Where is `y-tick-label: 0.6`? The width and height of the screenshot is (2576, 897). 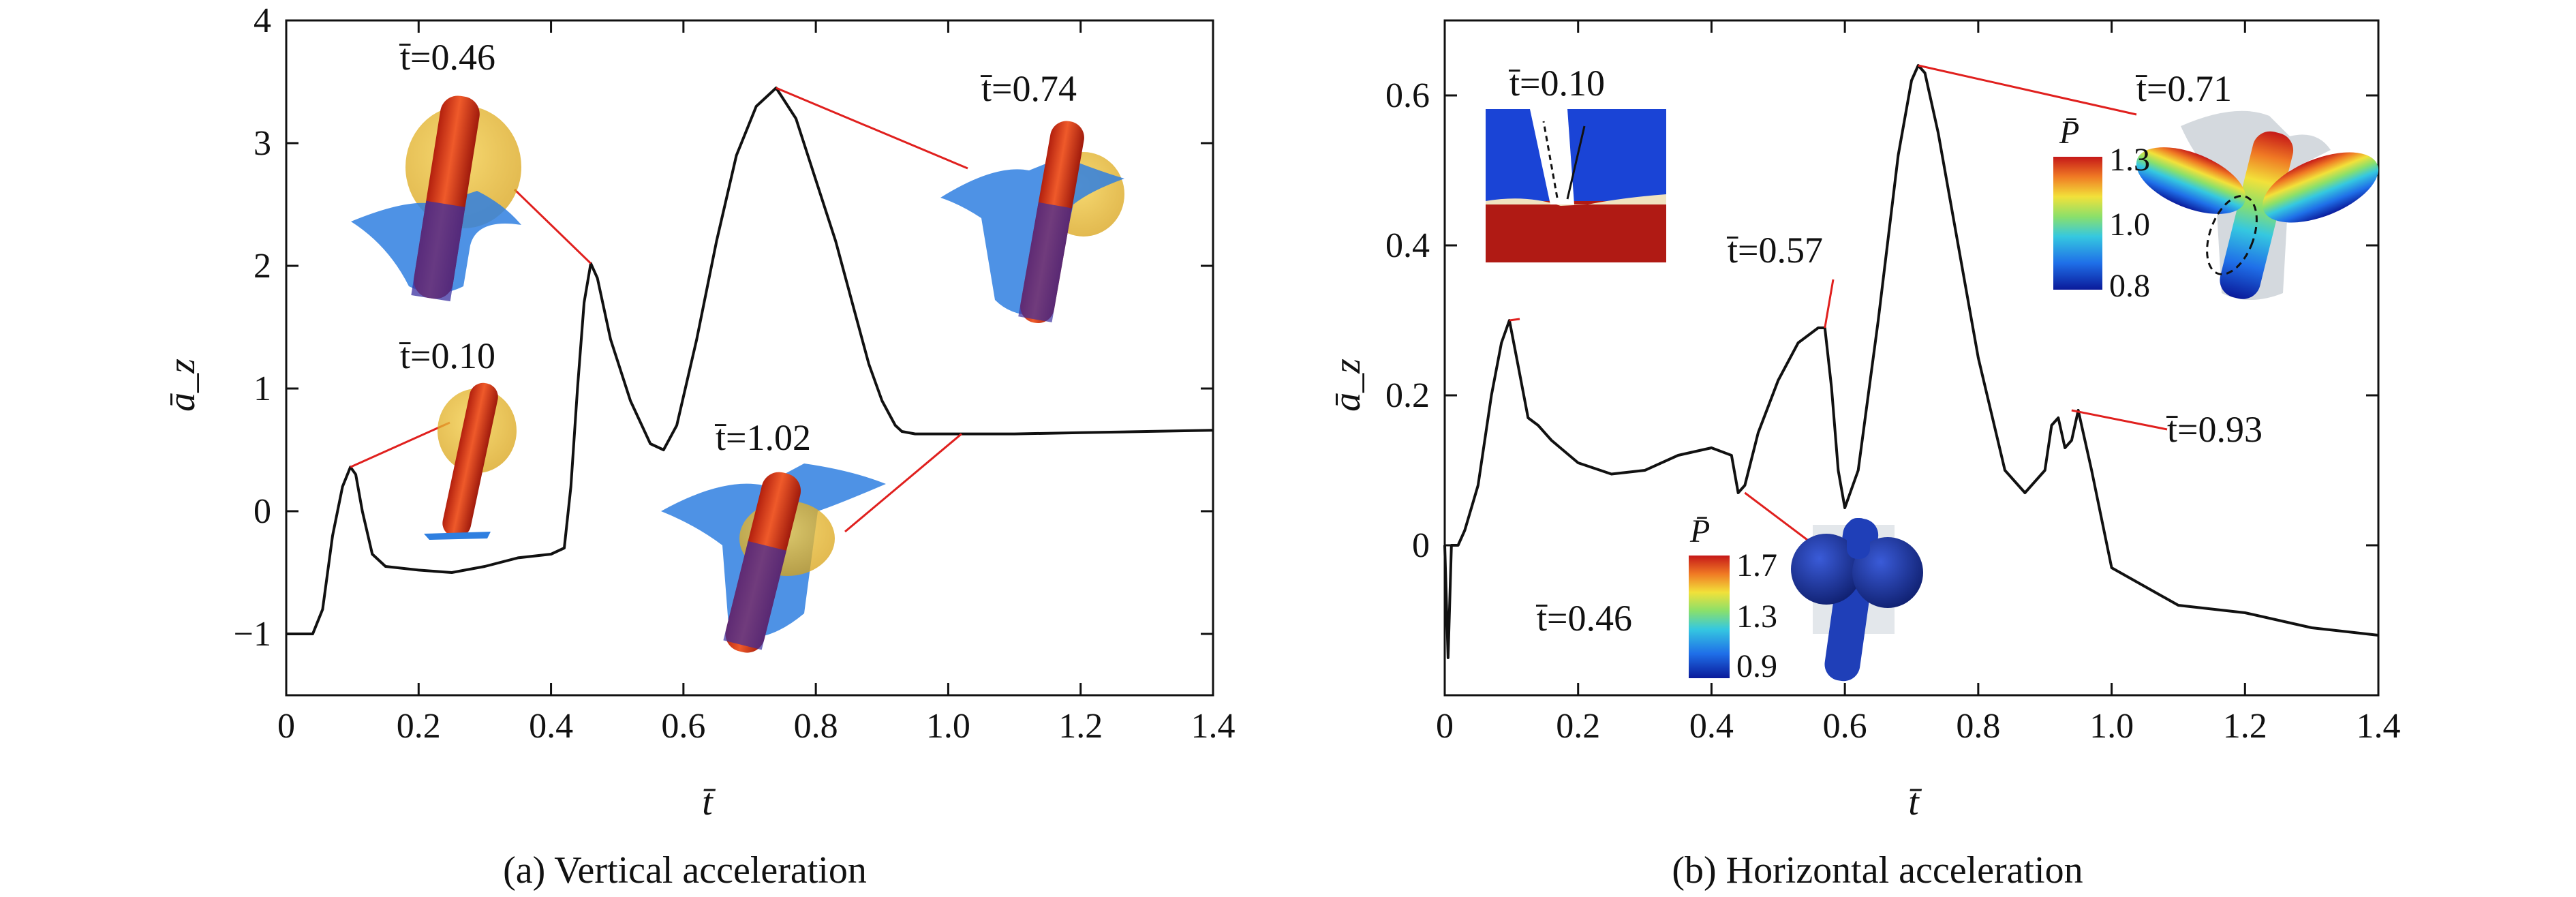
y-tick-label: 0.6 is located at coordinates (1408, 96).